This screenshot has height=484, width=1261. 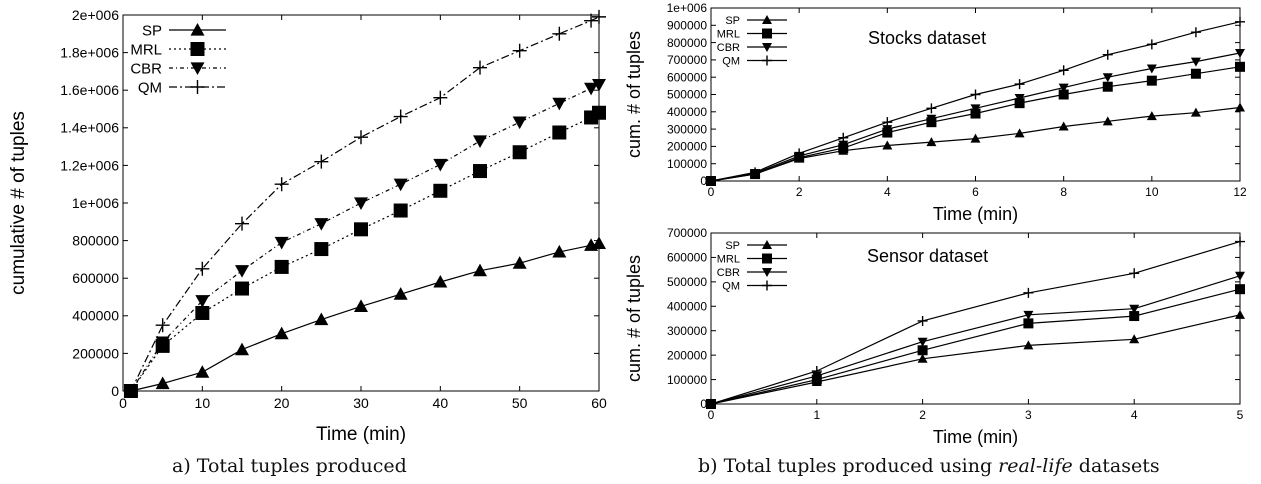 I want to click on x-tick-label: 20, so click(x=282, y=403).